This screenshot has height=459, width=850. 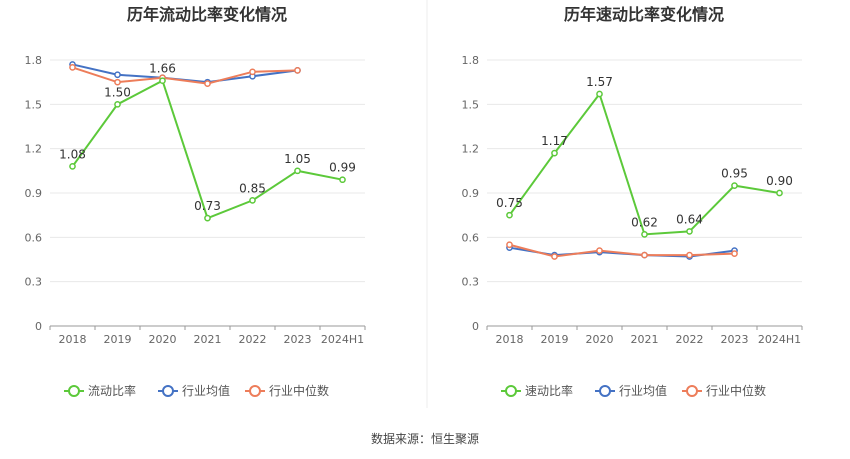 I want to click on data-label: 1.66, so click(x=162, y=69).